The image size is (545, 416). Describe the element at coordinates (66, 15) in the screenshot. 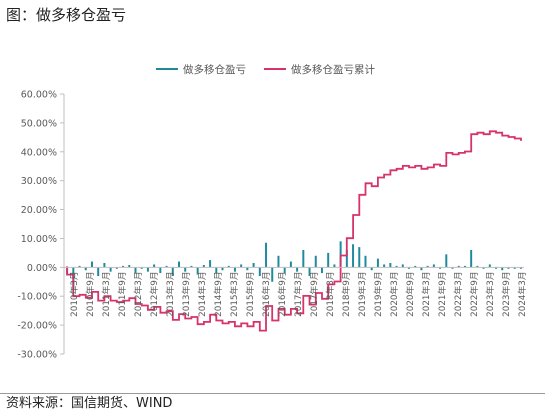

I see `figure-title: 图：做多移仓盈亏` at that location.